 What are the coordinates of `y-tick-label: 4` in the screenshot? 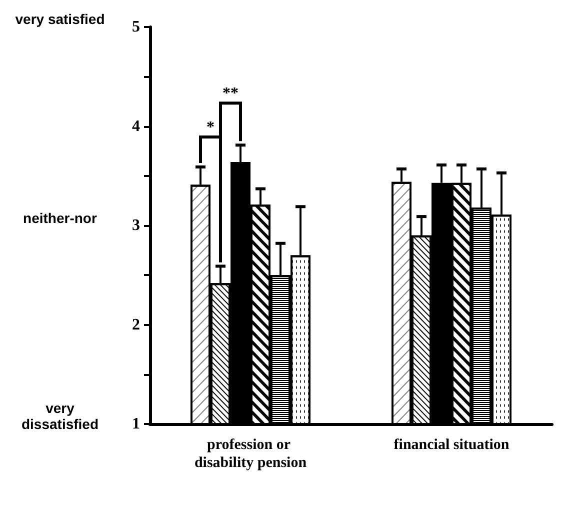 It's located at (136, 126).